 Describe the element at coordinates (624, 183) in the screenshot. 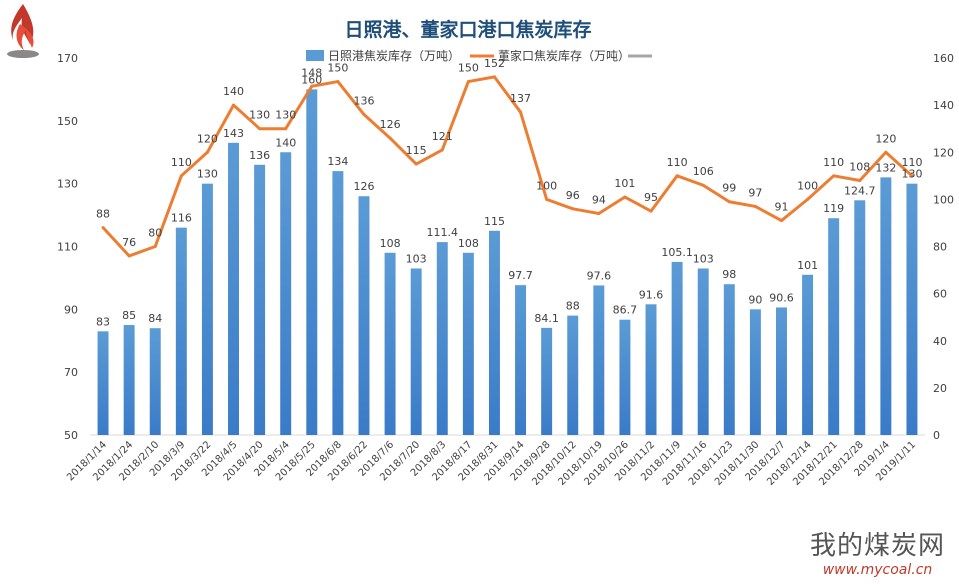

I see `line-data-label: 101` at that location.